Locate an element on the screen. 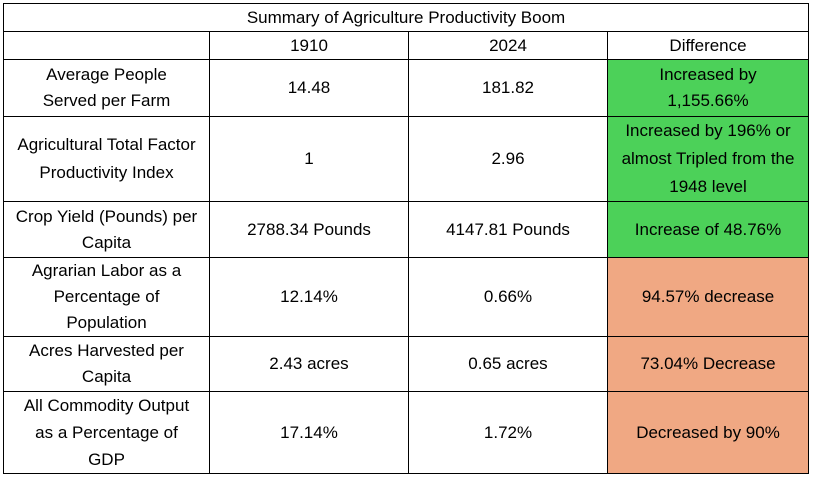  value-1910: 17.14% is located at coordinates (309, 432).